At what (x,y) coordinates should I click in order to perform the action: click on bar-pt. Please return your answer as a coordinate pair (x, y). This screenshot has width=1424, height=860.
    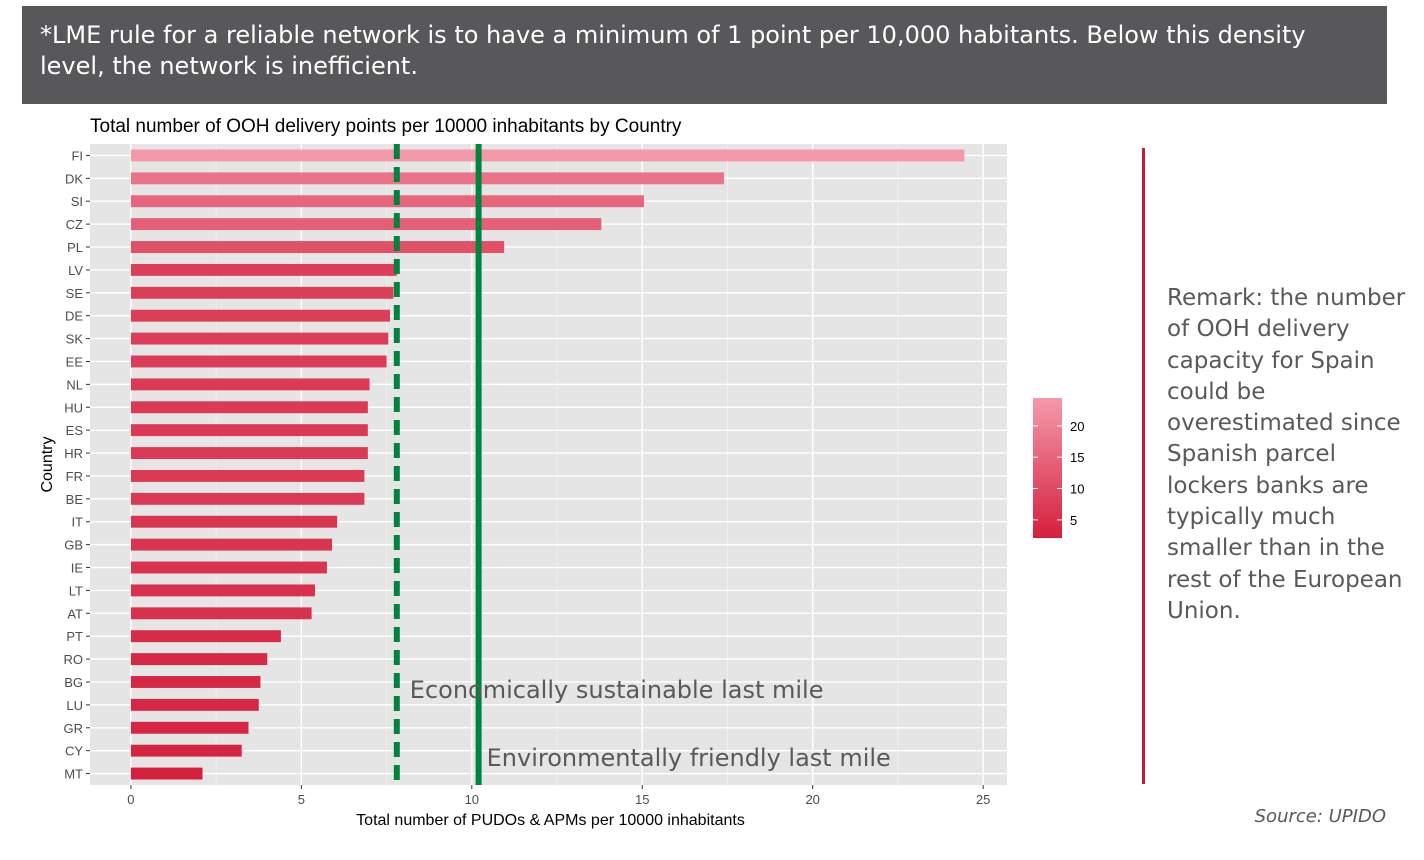
    Looking at the image, I should click on (205, 636).